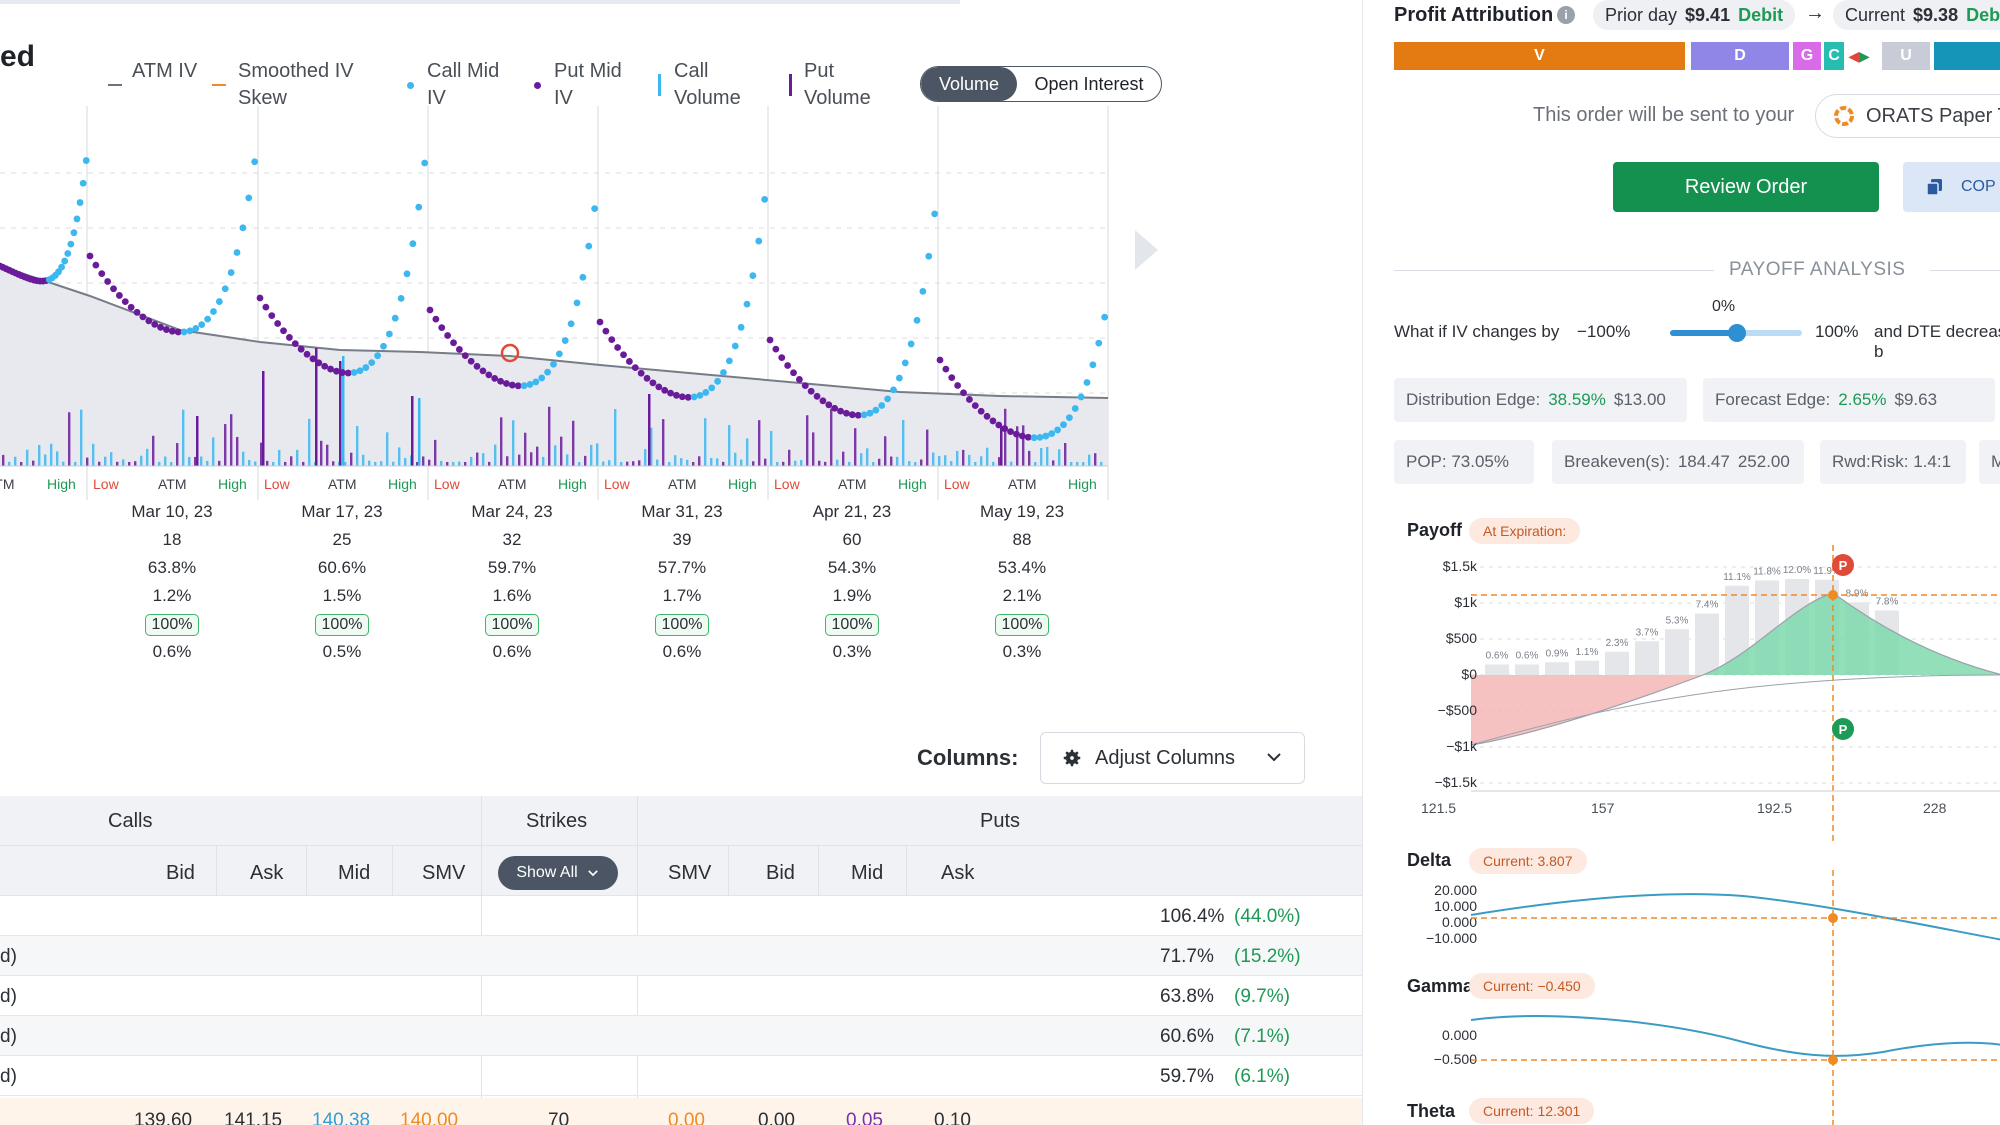 This screenshot has height=1125, width=2000. What do you see at coordinates (852, 511) in the screenshot?
I see `expiration-cell: Apr 21, 23` at bounding box center [852, 511].